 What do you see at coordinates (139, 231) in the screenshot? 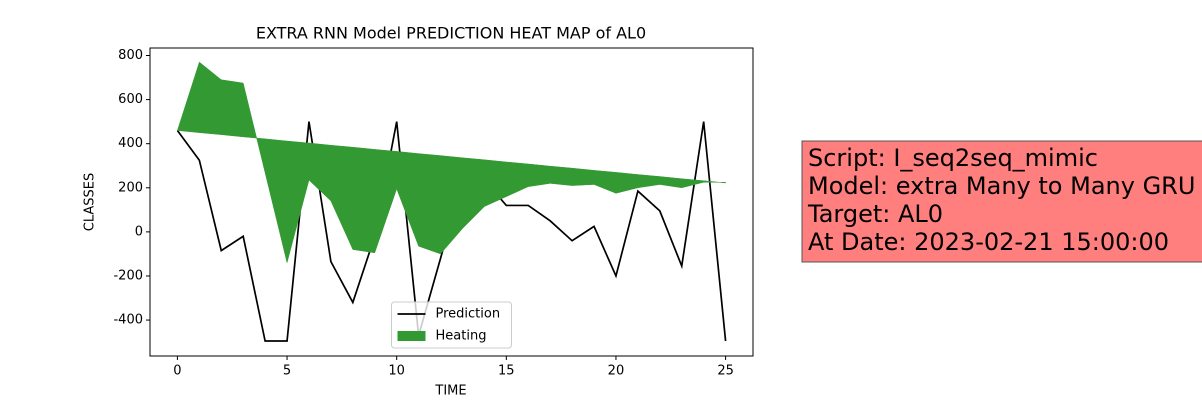
I see `y-tick-label: 0` at bounding box center [139, 231].